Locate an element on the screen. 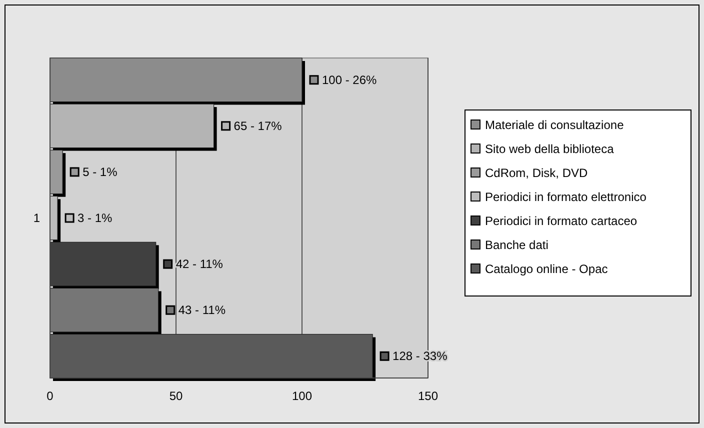 The height and width of the screenshot is (428, 704). legend-label: Periodici in formato cartaceo is located at coordinates (561, 221).